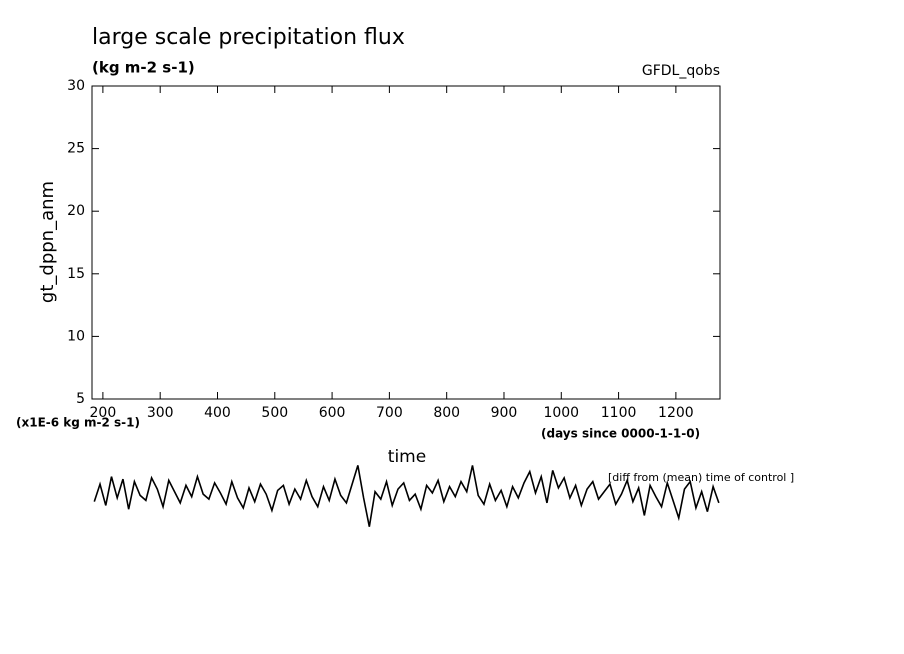  I want to click on chart-subtitle: (kg m-2 s-1), so click(143, 68).